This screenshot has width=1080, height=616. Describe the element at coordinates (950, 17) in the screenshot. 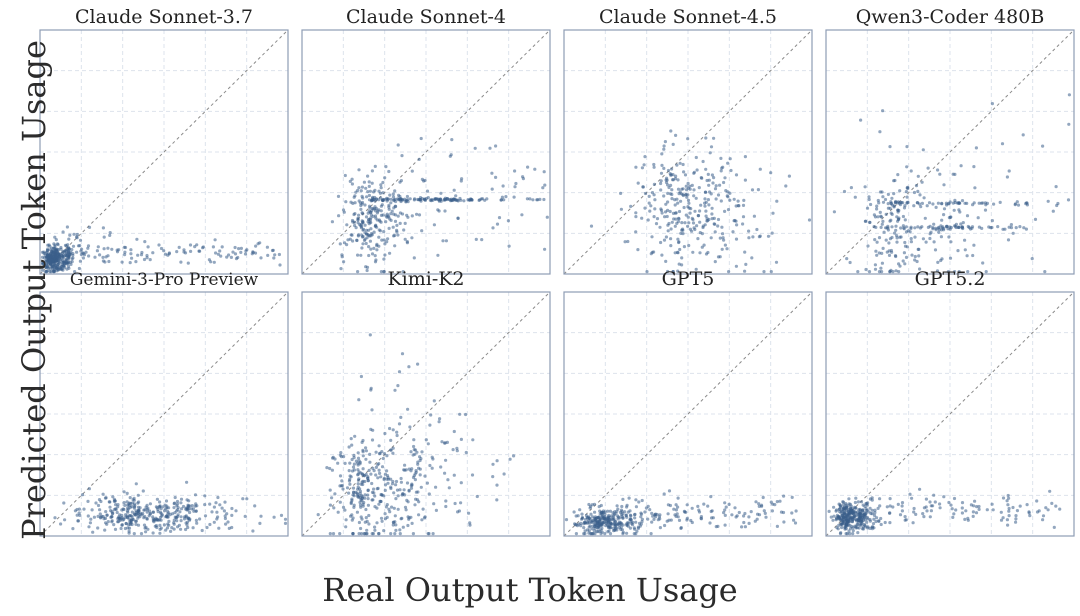

I see `subplot-title: Qwen3-Coder 480B` at that location.